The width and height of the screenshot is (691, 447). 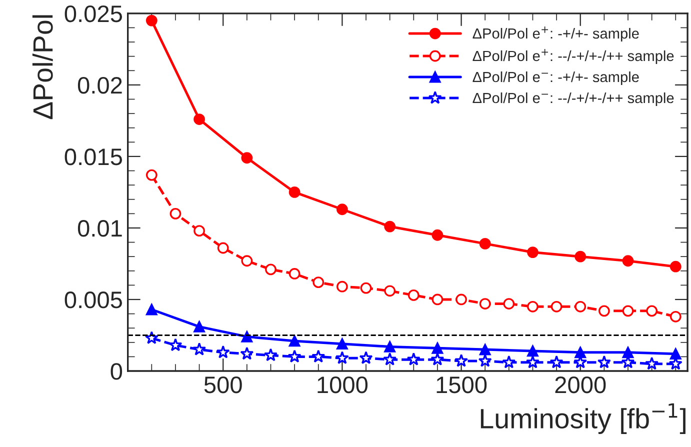 What do you see at coordinates (116, 371) in the screenshot?
I see `y-tick-label: 0` at bounding box center [116, 371].